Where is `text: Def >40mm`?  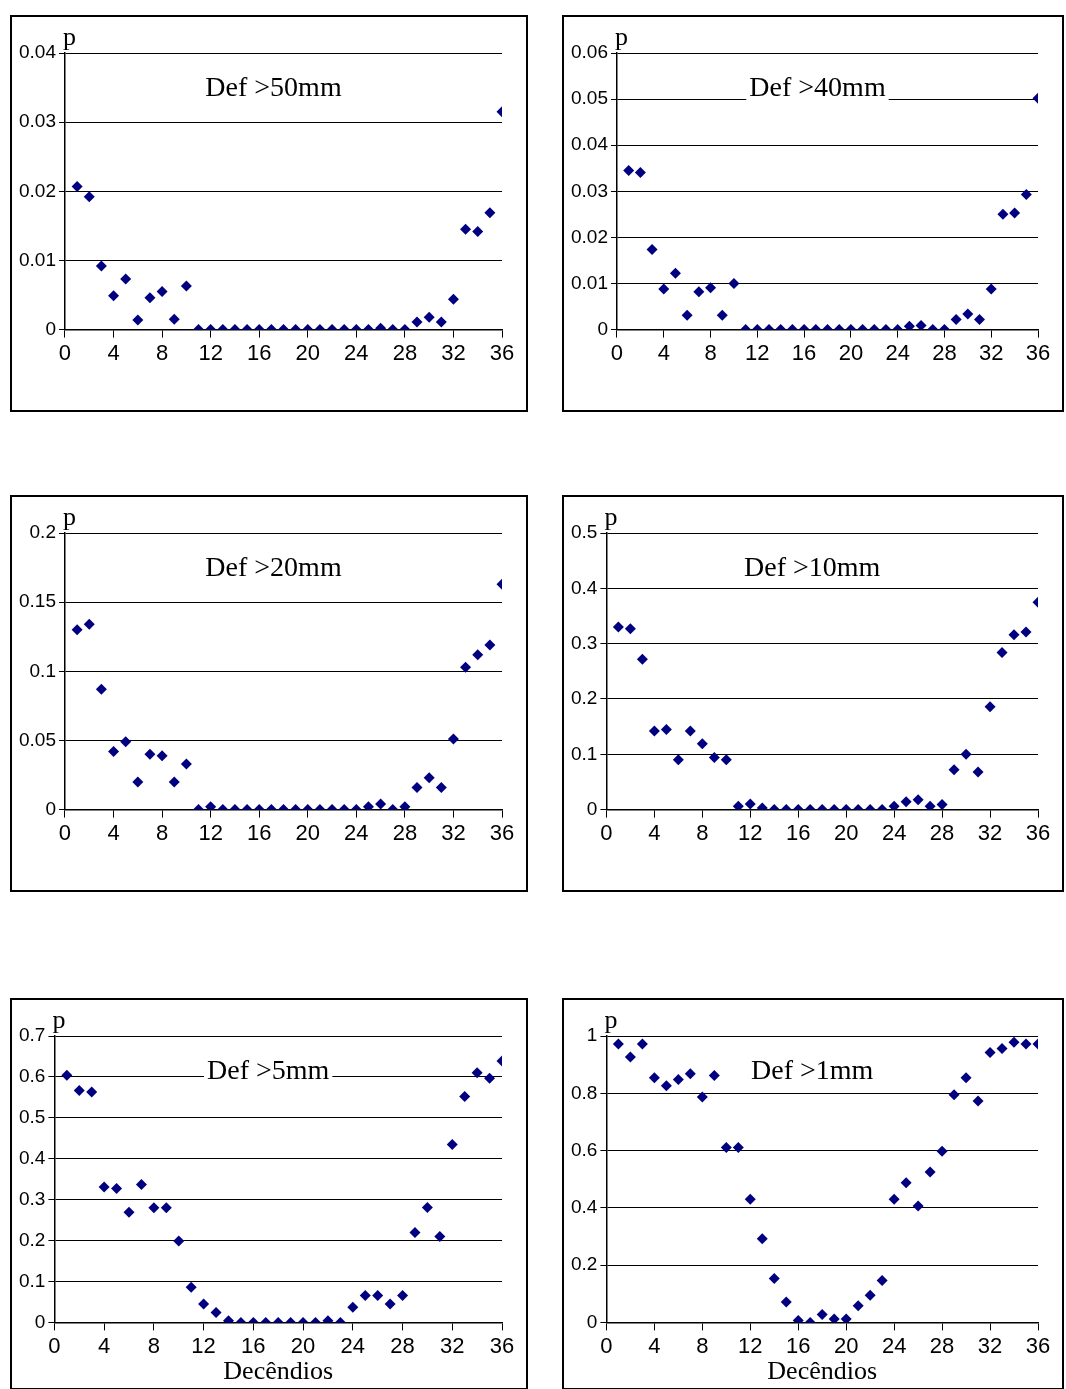
text: Def >40mm is located at coordinates (817, 87).